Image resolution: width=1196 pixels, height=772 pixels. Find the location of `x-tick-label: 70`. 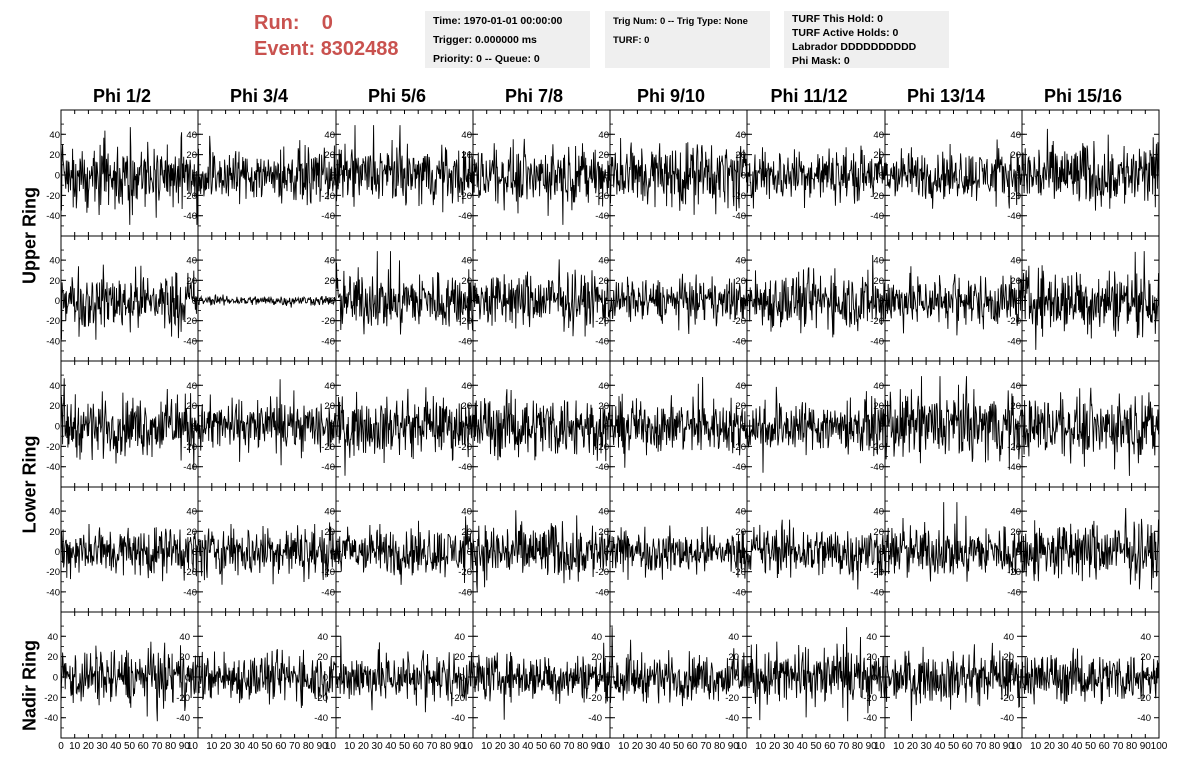

x-tick-label: 70 is located at coordinates (157, 746).